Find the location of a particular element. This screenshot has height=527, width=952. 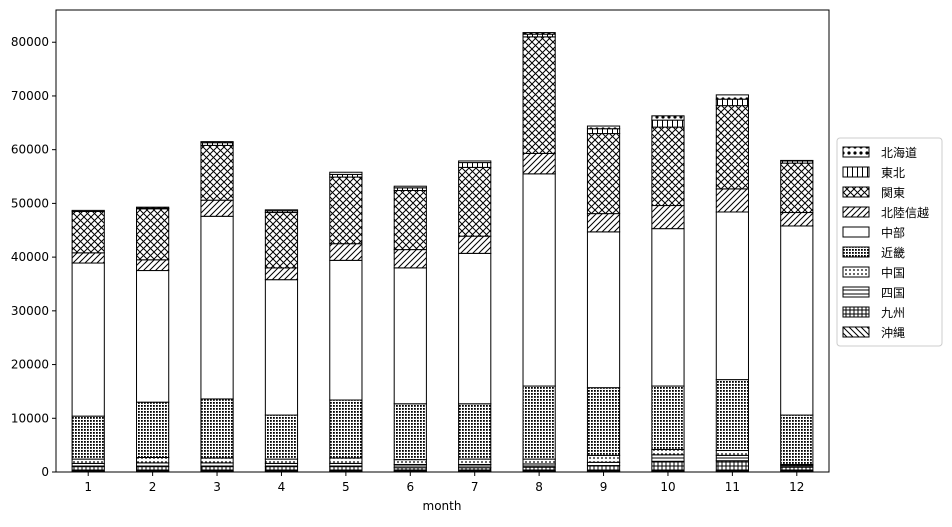

legend-label: 北陸信越 is located at coordinates (905, 213).